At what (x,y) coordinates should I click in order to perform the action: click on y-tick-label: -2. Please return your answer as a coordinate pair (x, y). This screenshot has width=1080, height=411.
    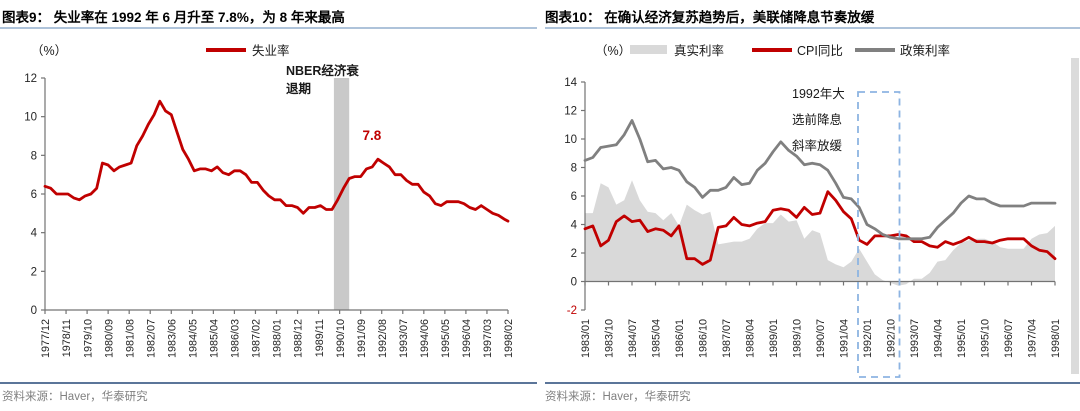
    Looking at the image, I should click on (572, 311).